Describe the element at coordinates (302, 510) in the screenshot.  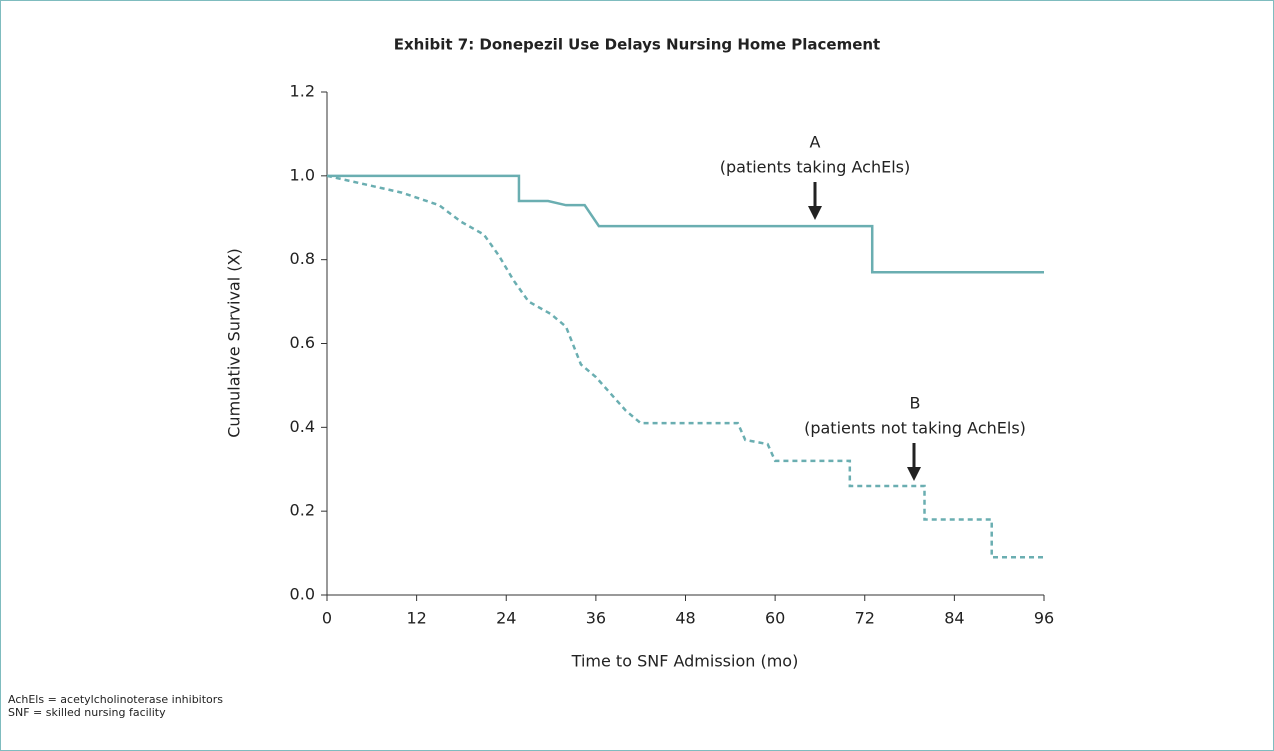
I see `y-tick-label: 0.2` at that location.